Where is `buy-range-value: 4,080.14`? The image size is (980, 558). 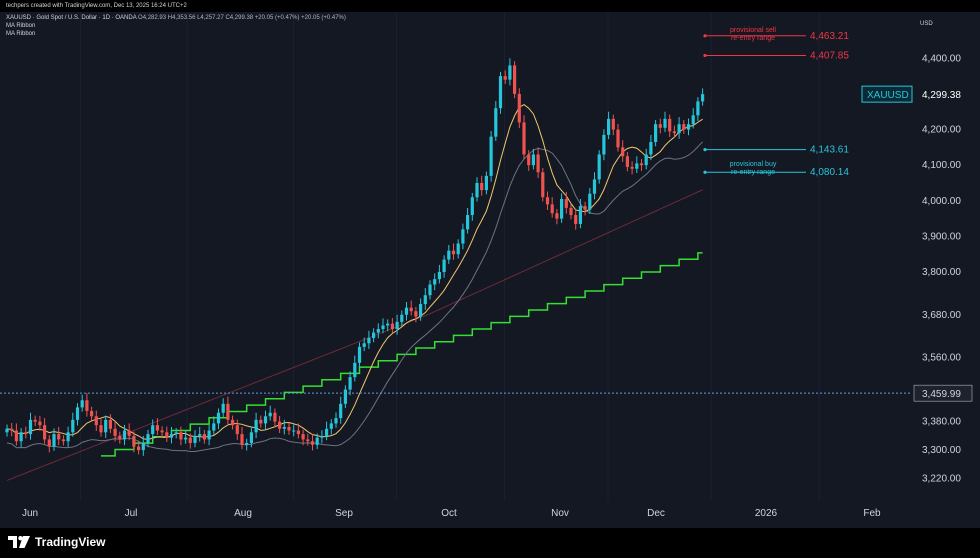 buy-range-value: 4,080.14 is located at coordinates (829, 172).